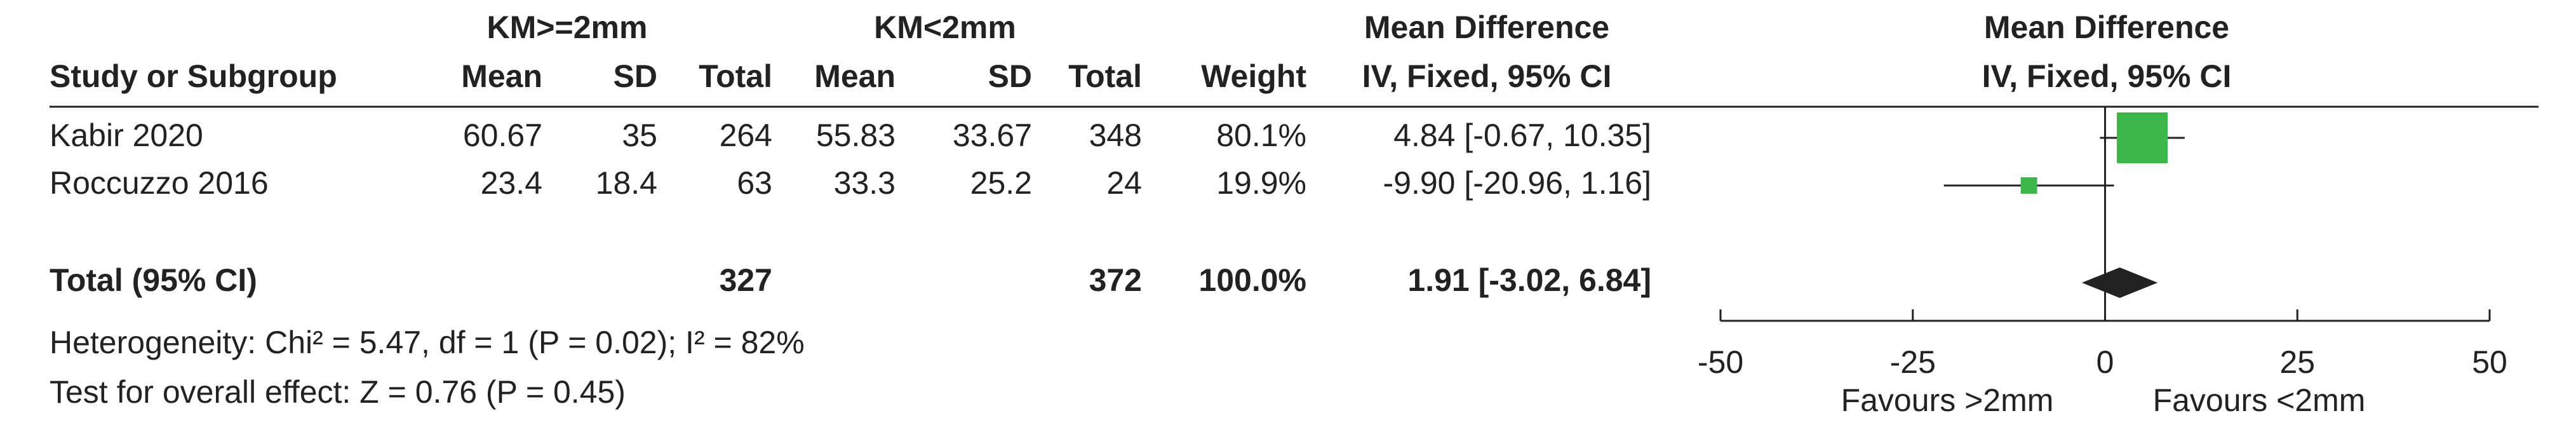 The height and width of the screenshot is (432, 2576). What do you see at coordinates (1115, 135) in the screenshot?
I see `cell: 348` at bounding box center [1115, 135].